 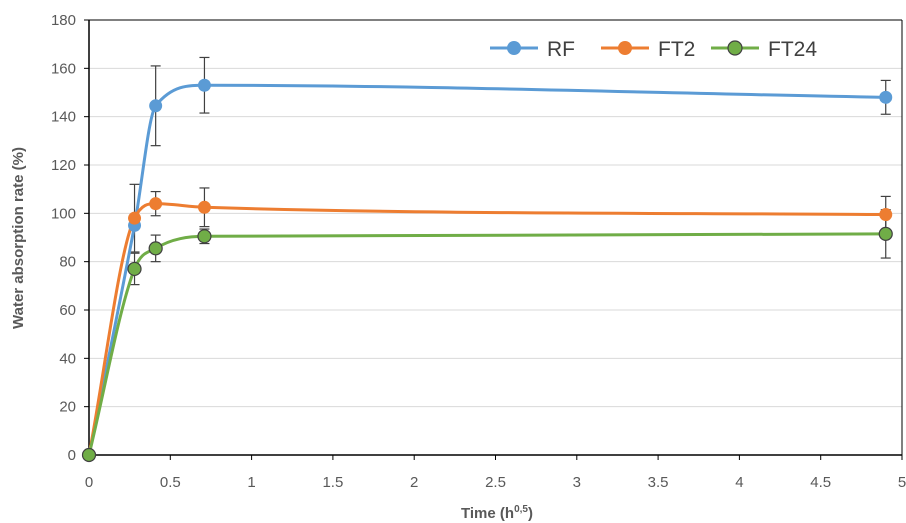 What do you see at coordinates (820, 482) in the screenshot?
I see `x-tick-label: 4.5` at bounding box center [820, 482].